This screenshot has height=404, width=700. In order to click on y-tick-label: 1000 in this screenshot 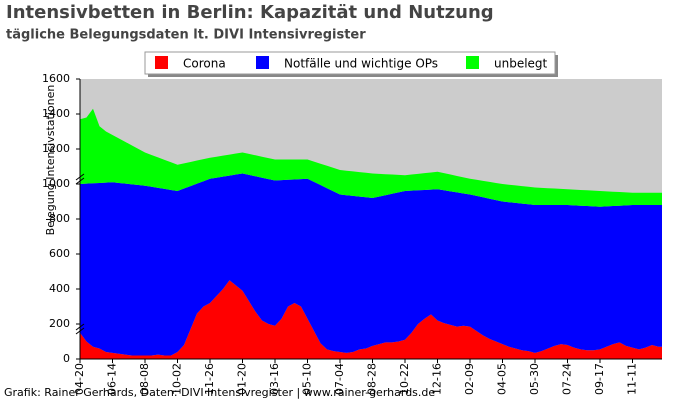, I will do `click(56, 183)`.